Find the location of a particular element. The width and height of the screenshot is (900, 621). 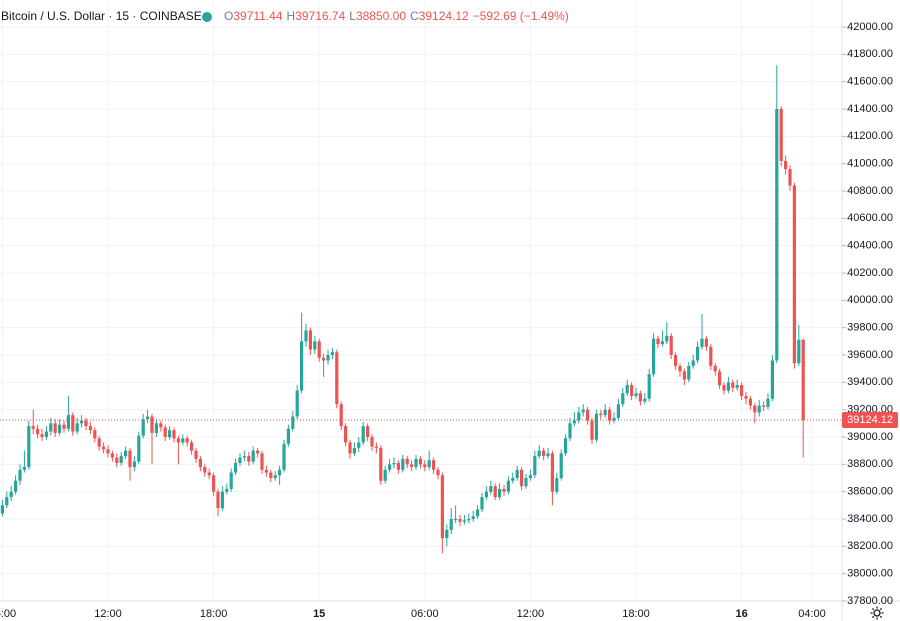

y-tick-label: 37800.00 is located at coordinates (870, 601).